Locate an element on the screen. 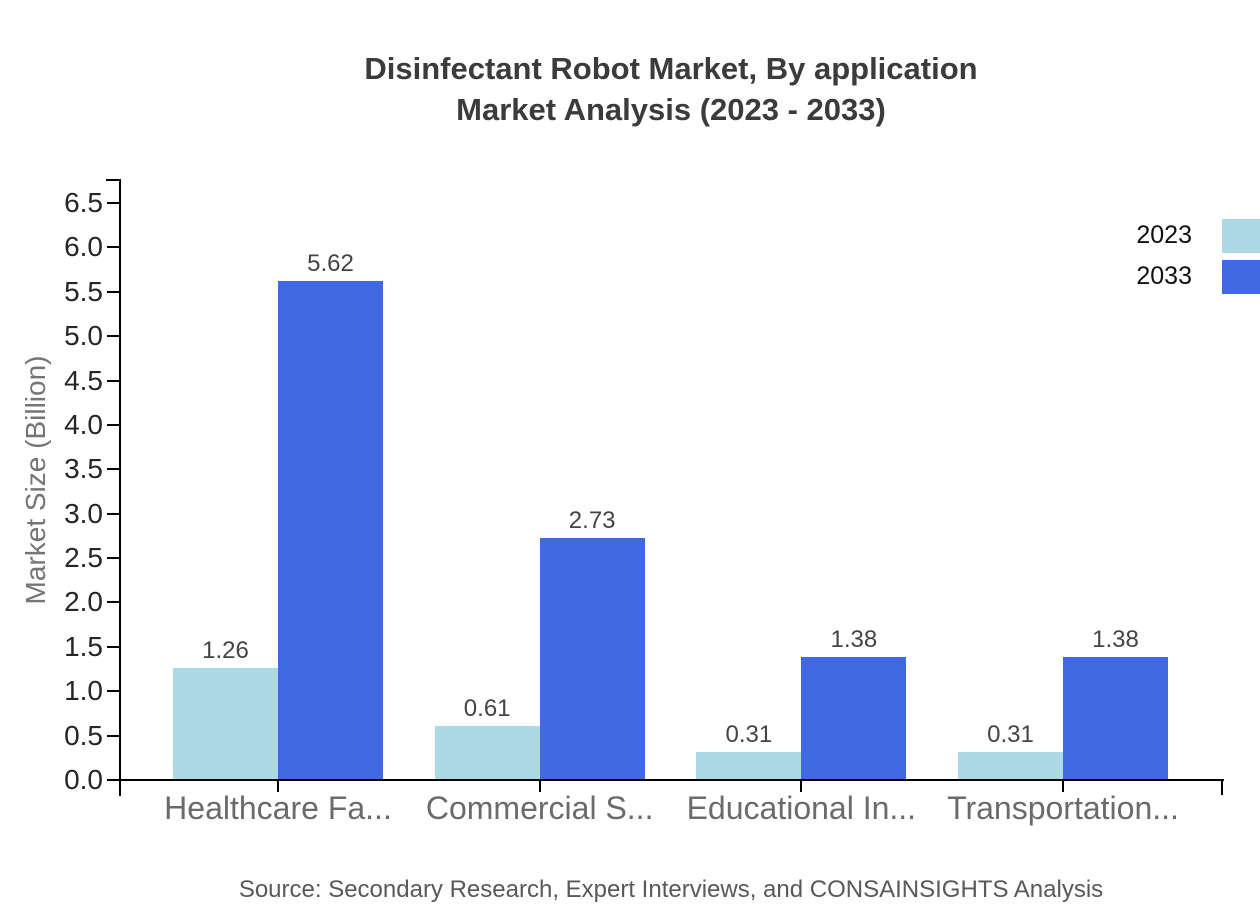  y-tick-label: 2.0 is located at coordinates (83, 602).